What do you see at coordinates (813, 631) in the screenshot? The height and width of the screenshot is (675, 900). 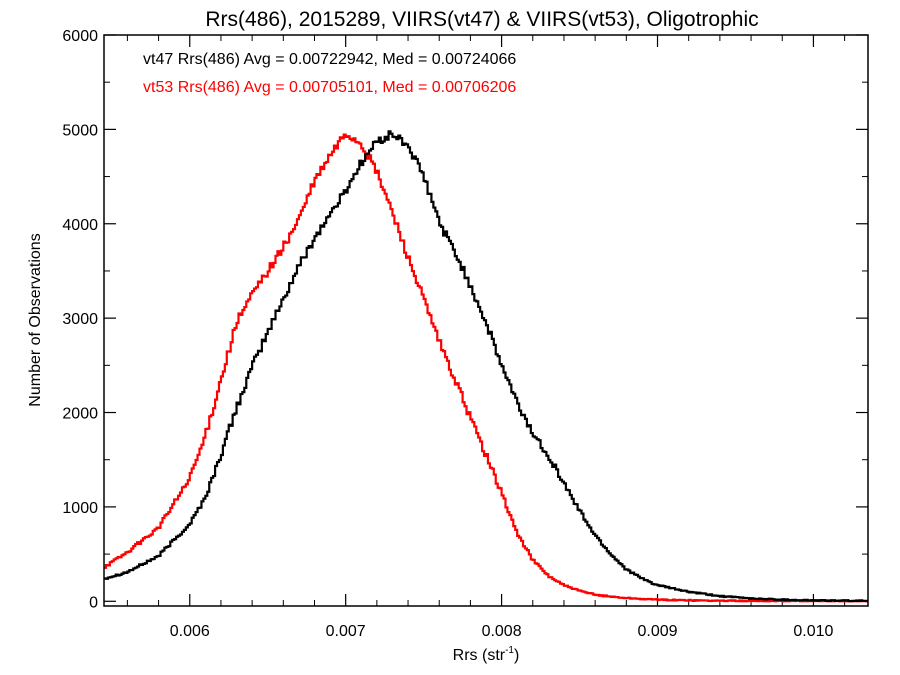 I see `x-tick-label: 0.010` at bounding box center [813, 631].